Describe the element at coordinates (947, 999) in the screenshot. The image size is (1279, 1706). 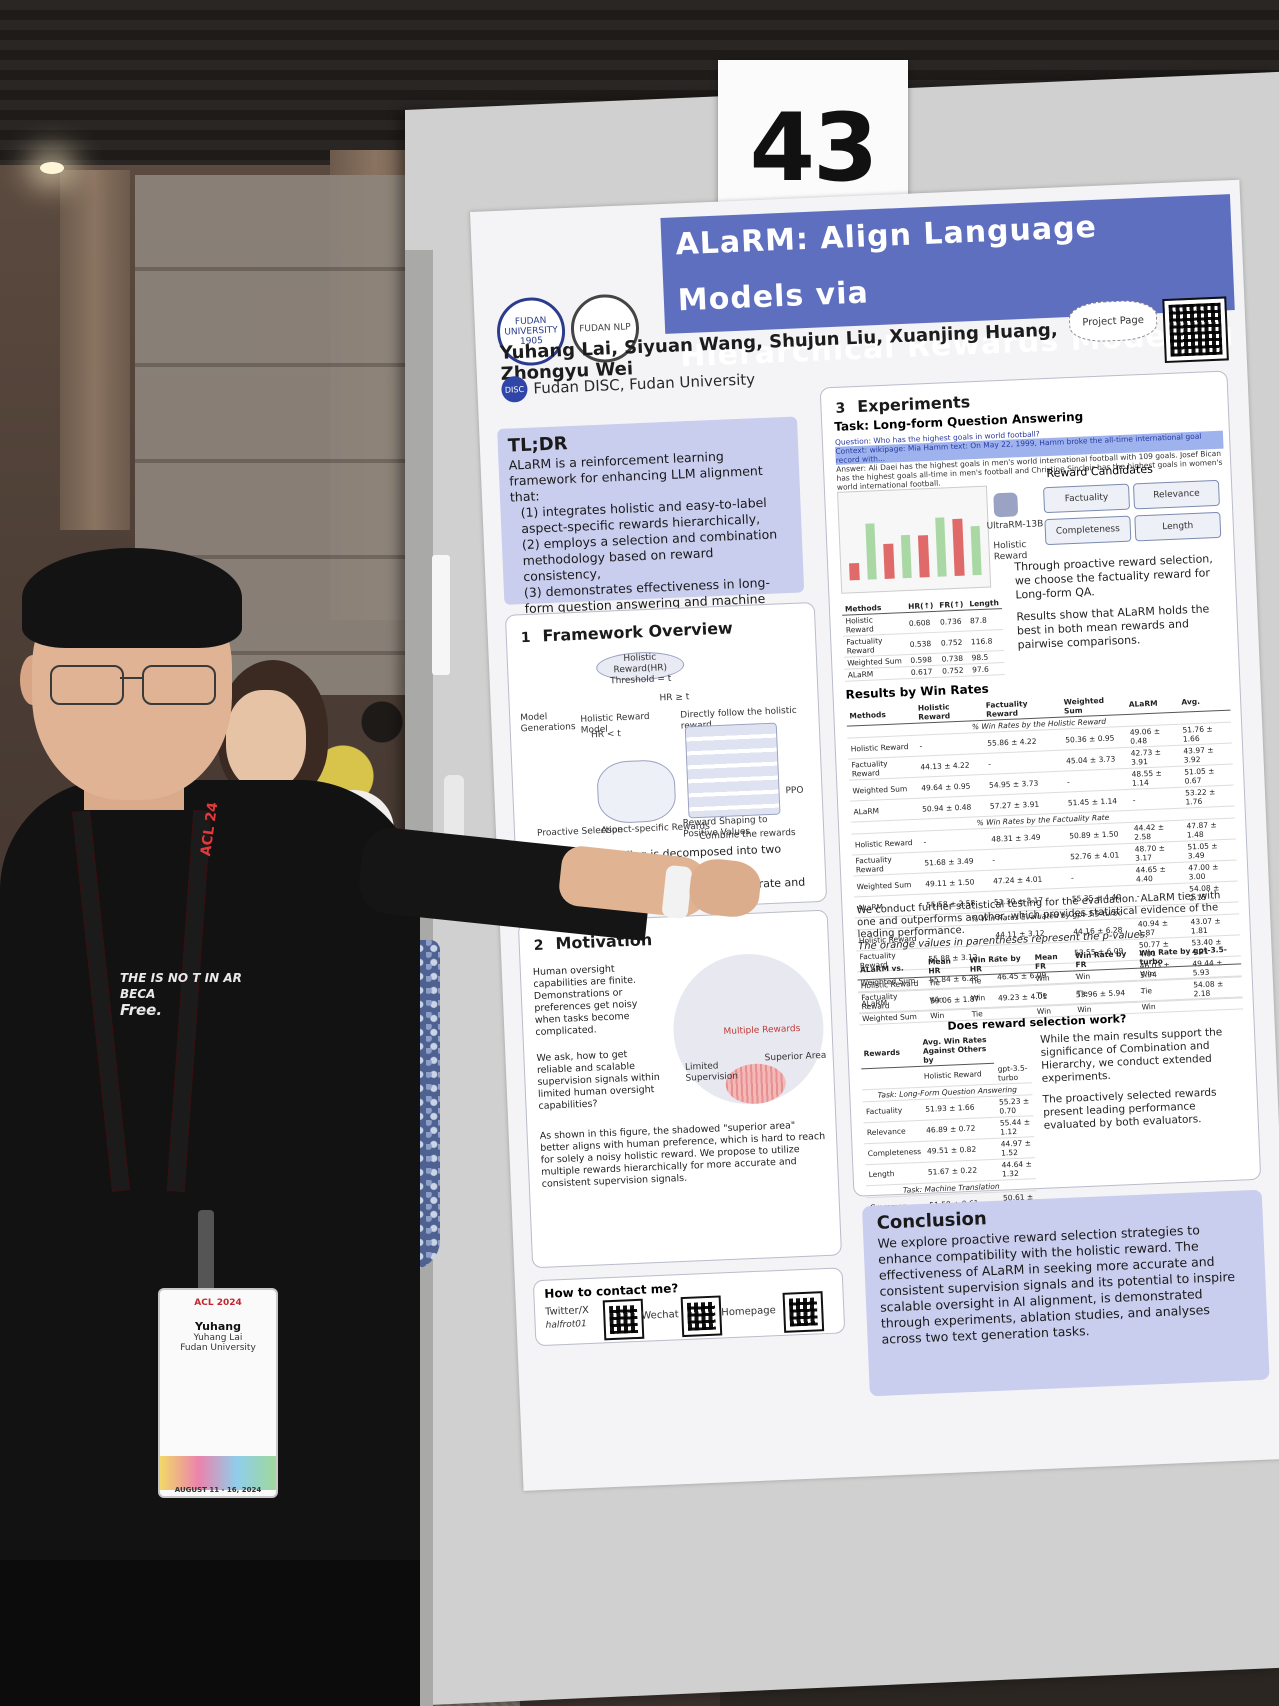
I see `table-cell: Win` at that location.